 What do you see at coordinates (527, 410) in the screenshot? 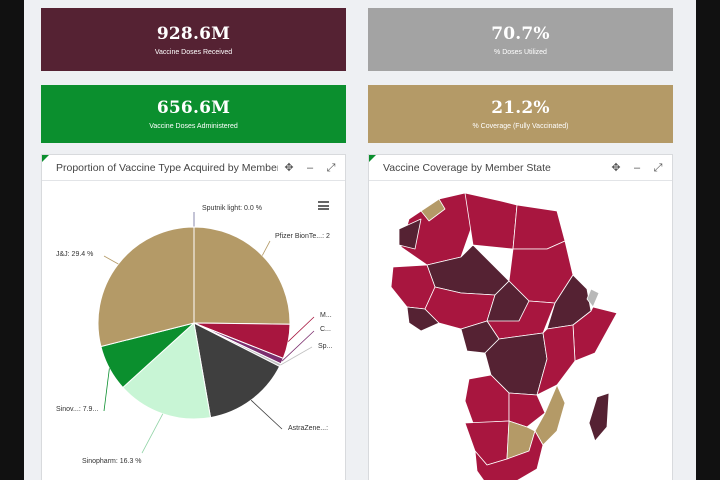
I see `map-region-zambia` at bounding box center [527, 410].